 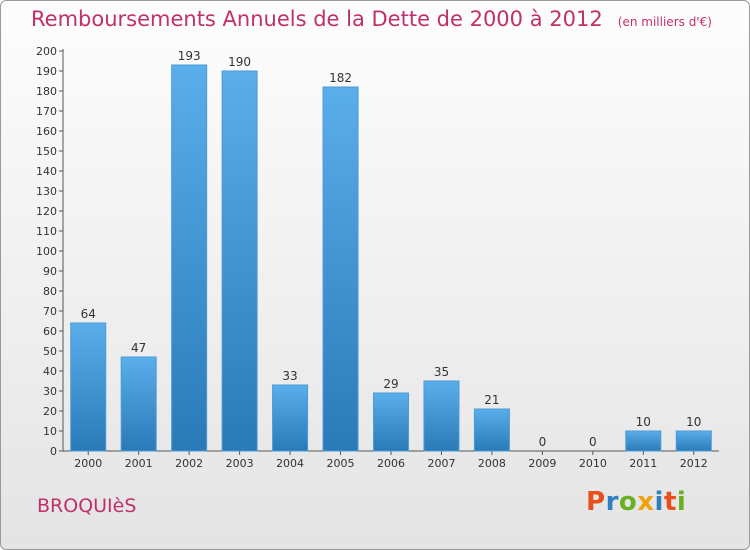 What do you see at coordinates (46, 191) in the screenshot?
I see `y-tick-label: 130` at bounding box center [46, 191].